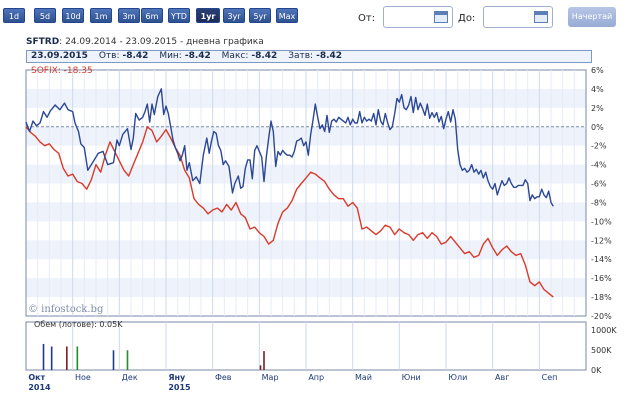 This screenshot has width=630, height=400. Describe the element at coordinates (329, 350) in the screenshot. I see `volume-panel: 1000K 500K 0K` at that location.